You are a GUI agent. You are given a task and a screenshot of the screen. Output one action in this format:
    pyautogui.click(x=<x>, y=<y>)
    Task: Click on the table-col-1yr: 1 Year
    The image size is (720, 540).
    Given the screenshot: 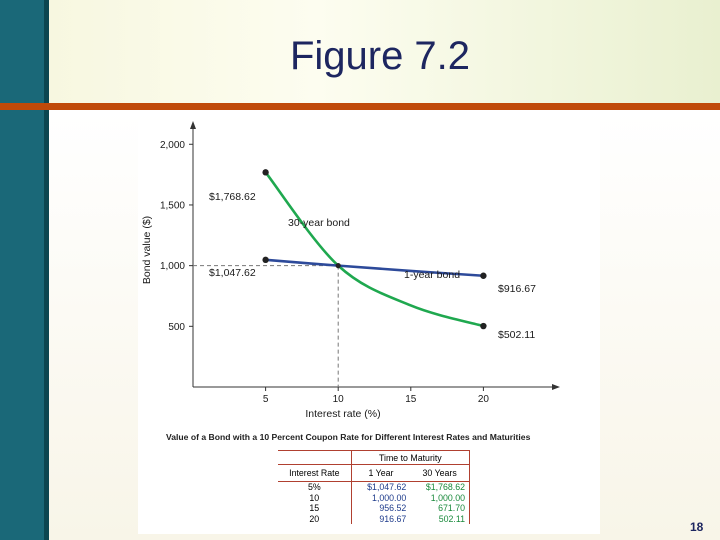 What is the action you would take?
    pyautogui.click(x=381, y=472)
    